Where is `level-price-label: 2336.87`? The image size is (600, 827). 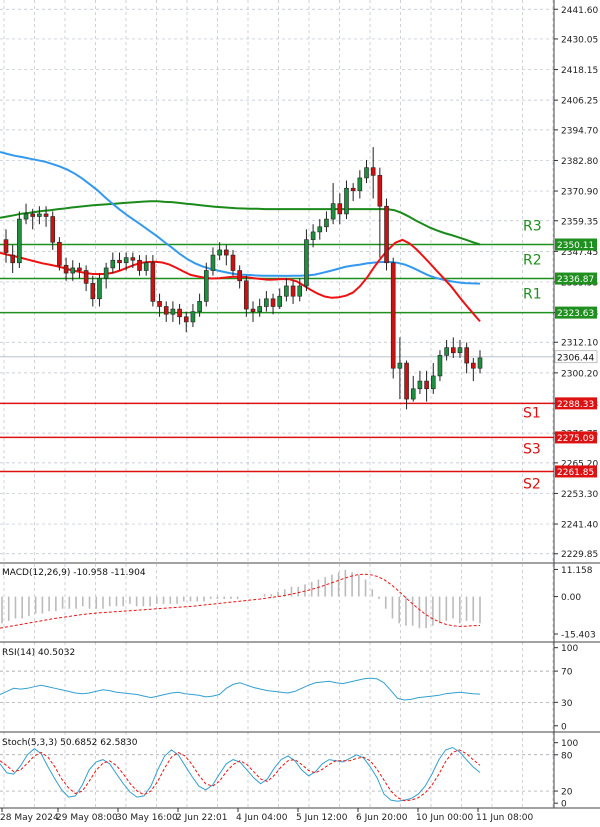
level-price-label: 2336.87 is located at coordinates (575, 280).